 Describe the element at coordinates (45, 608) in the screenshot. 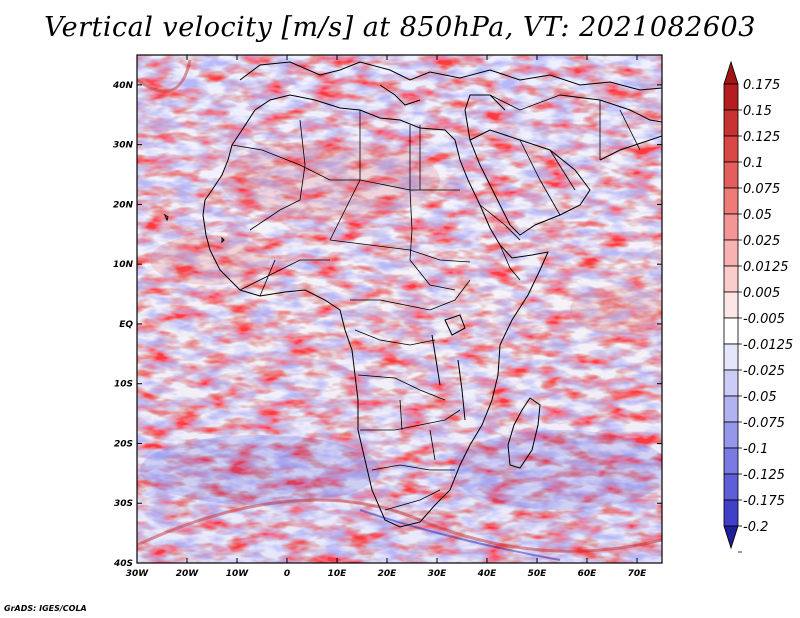

I see `grads-credit: GrADS: IGES/COLA` at that location.